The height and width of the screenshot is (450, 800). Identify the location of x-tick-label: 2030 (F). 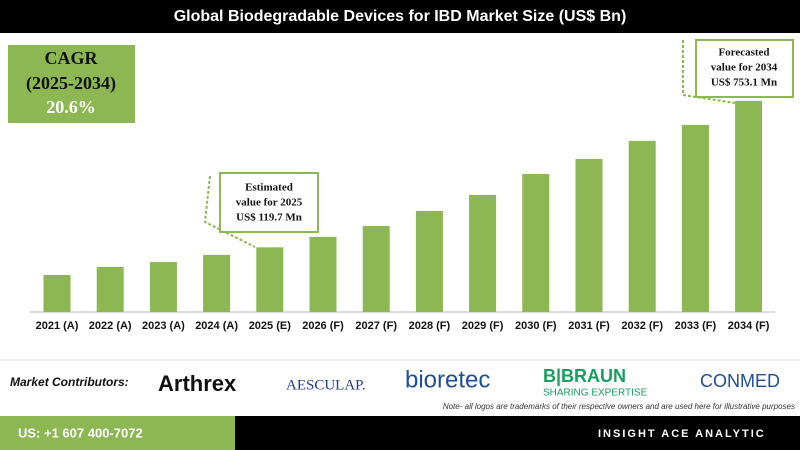
(536, 326).